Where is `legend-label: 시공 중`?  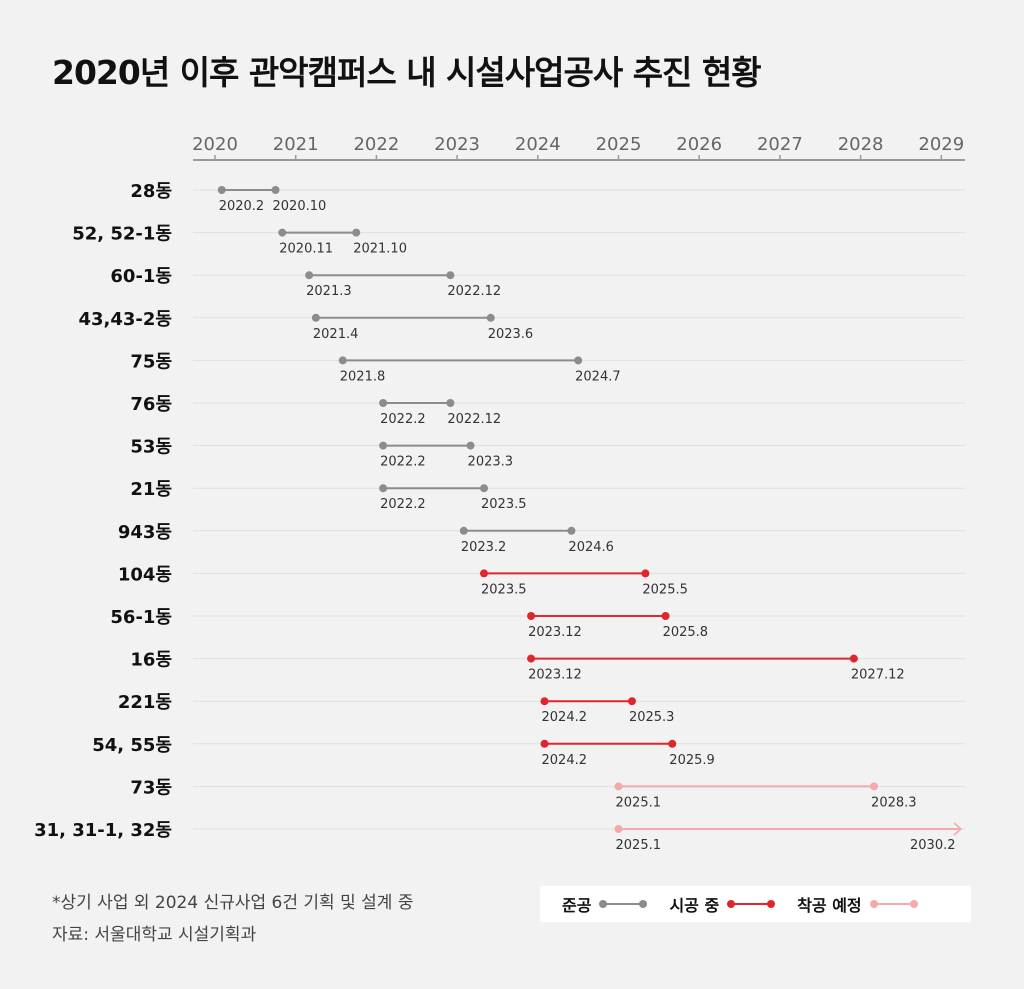 legend-label: 시공 중 is located at coordinates (694, 905).